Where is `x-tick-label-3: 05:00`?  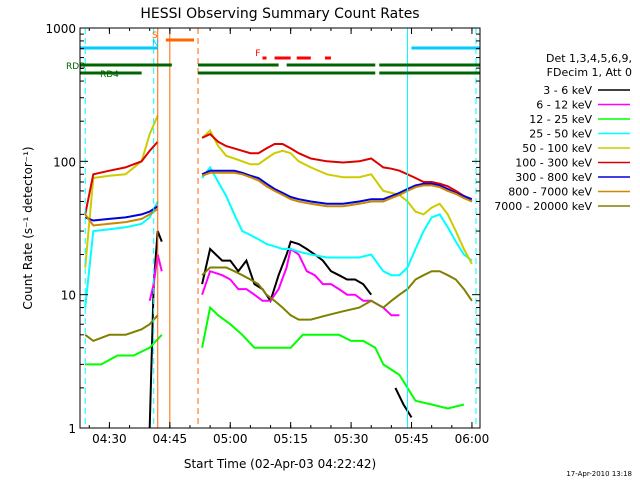 x-tick-label-3: 05:00 is located at coordinates (230, 439).